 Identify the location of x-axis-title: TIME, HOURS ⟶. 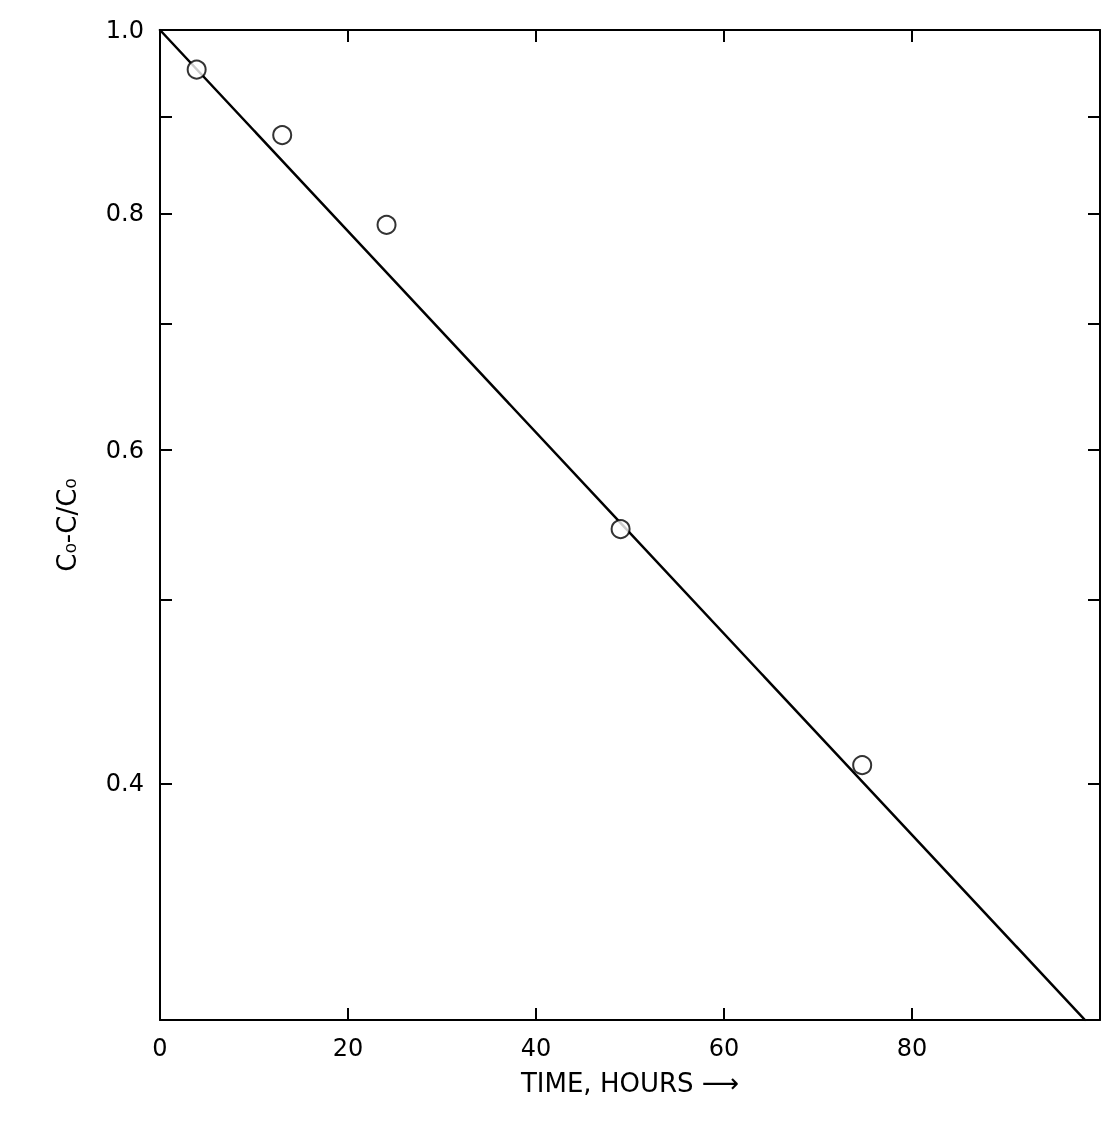
(629, 1083).